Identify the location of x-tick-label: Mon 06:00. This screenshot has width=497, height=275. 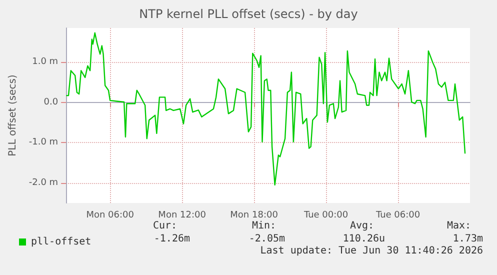
(110, 215).